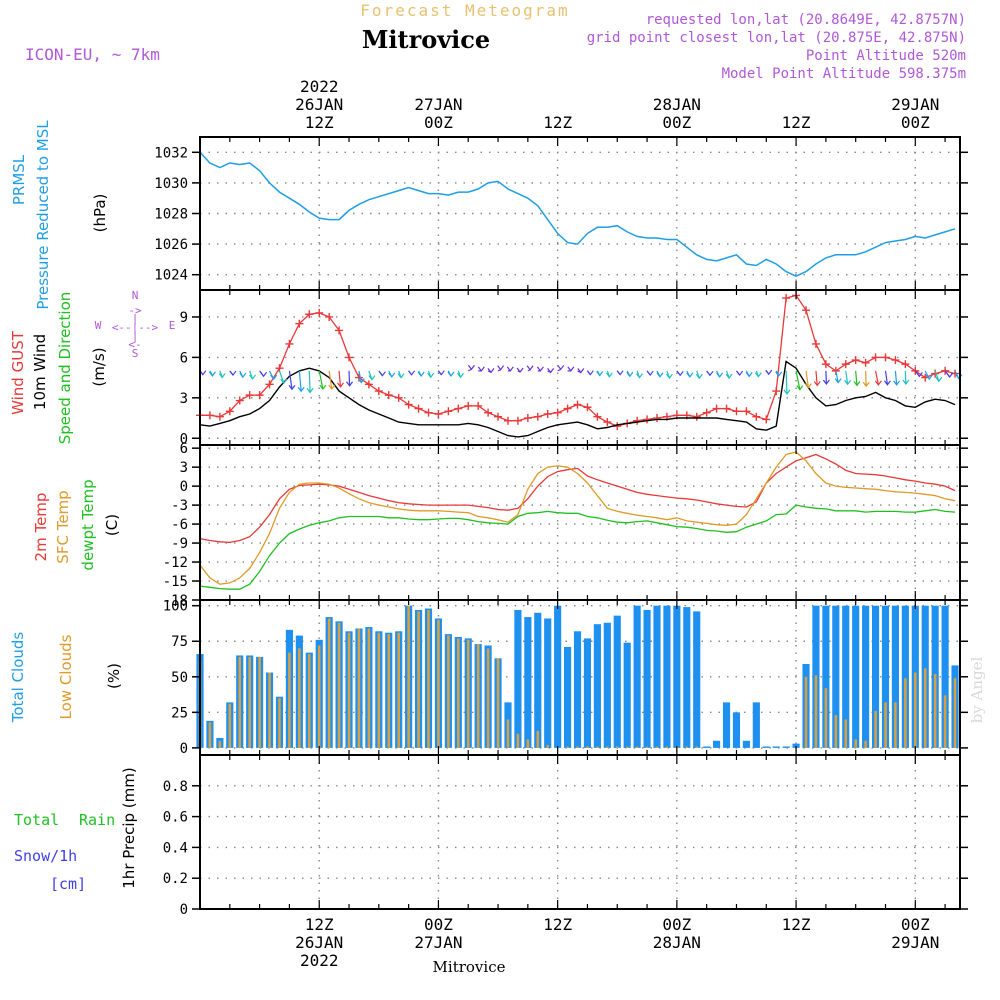  What do you see at coordinates (100, 213) in the screenshot?
I see `pressure-unit: (hPa)` at bounding box center [100, 213].